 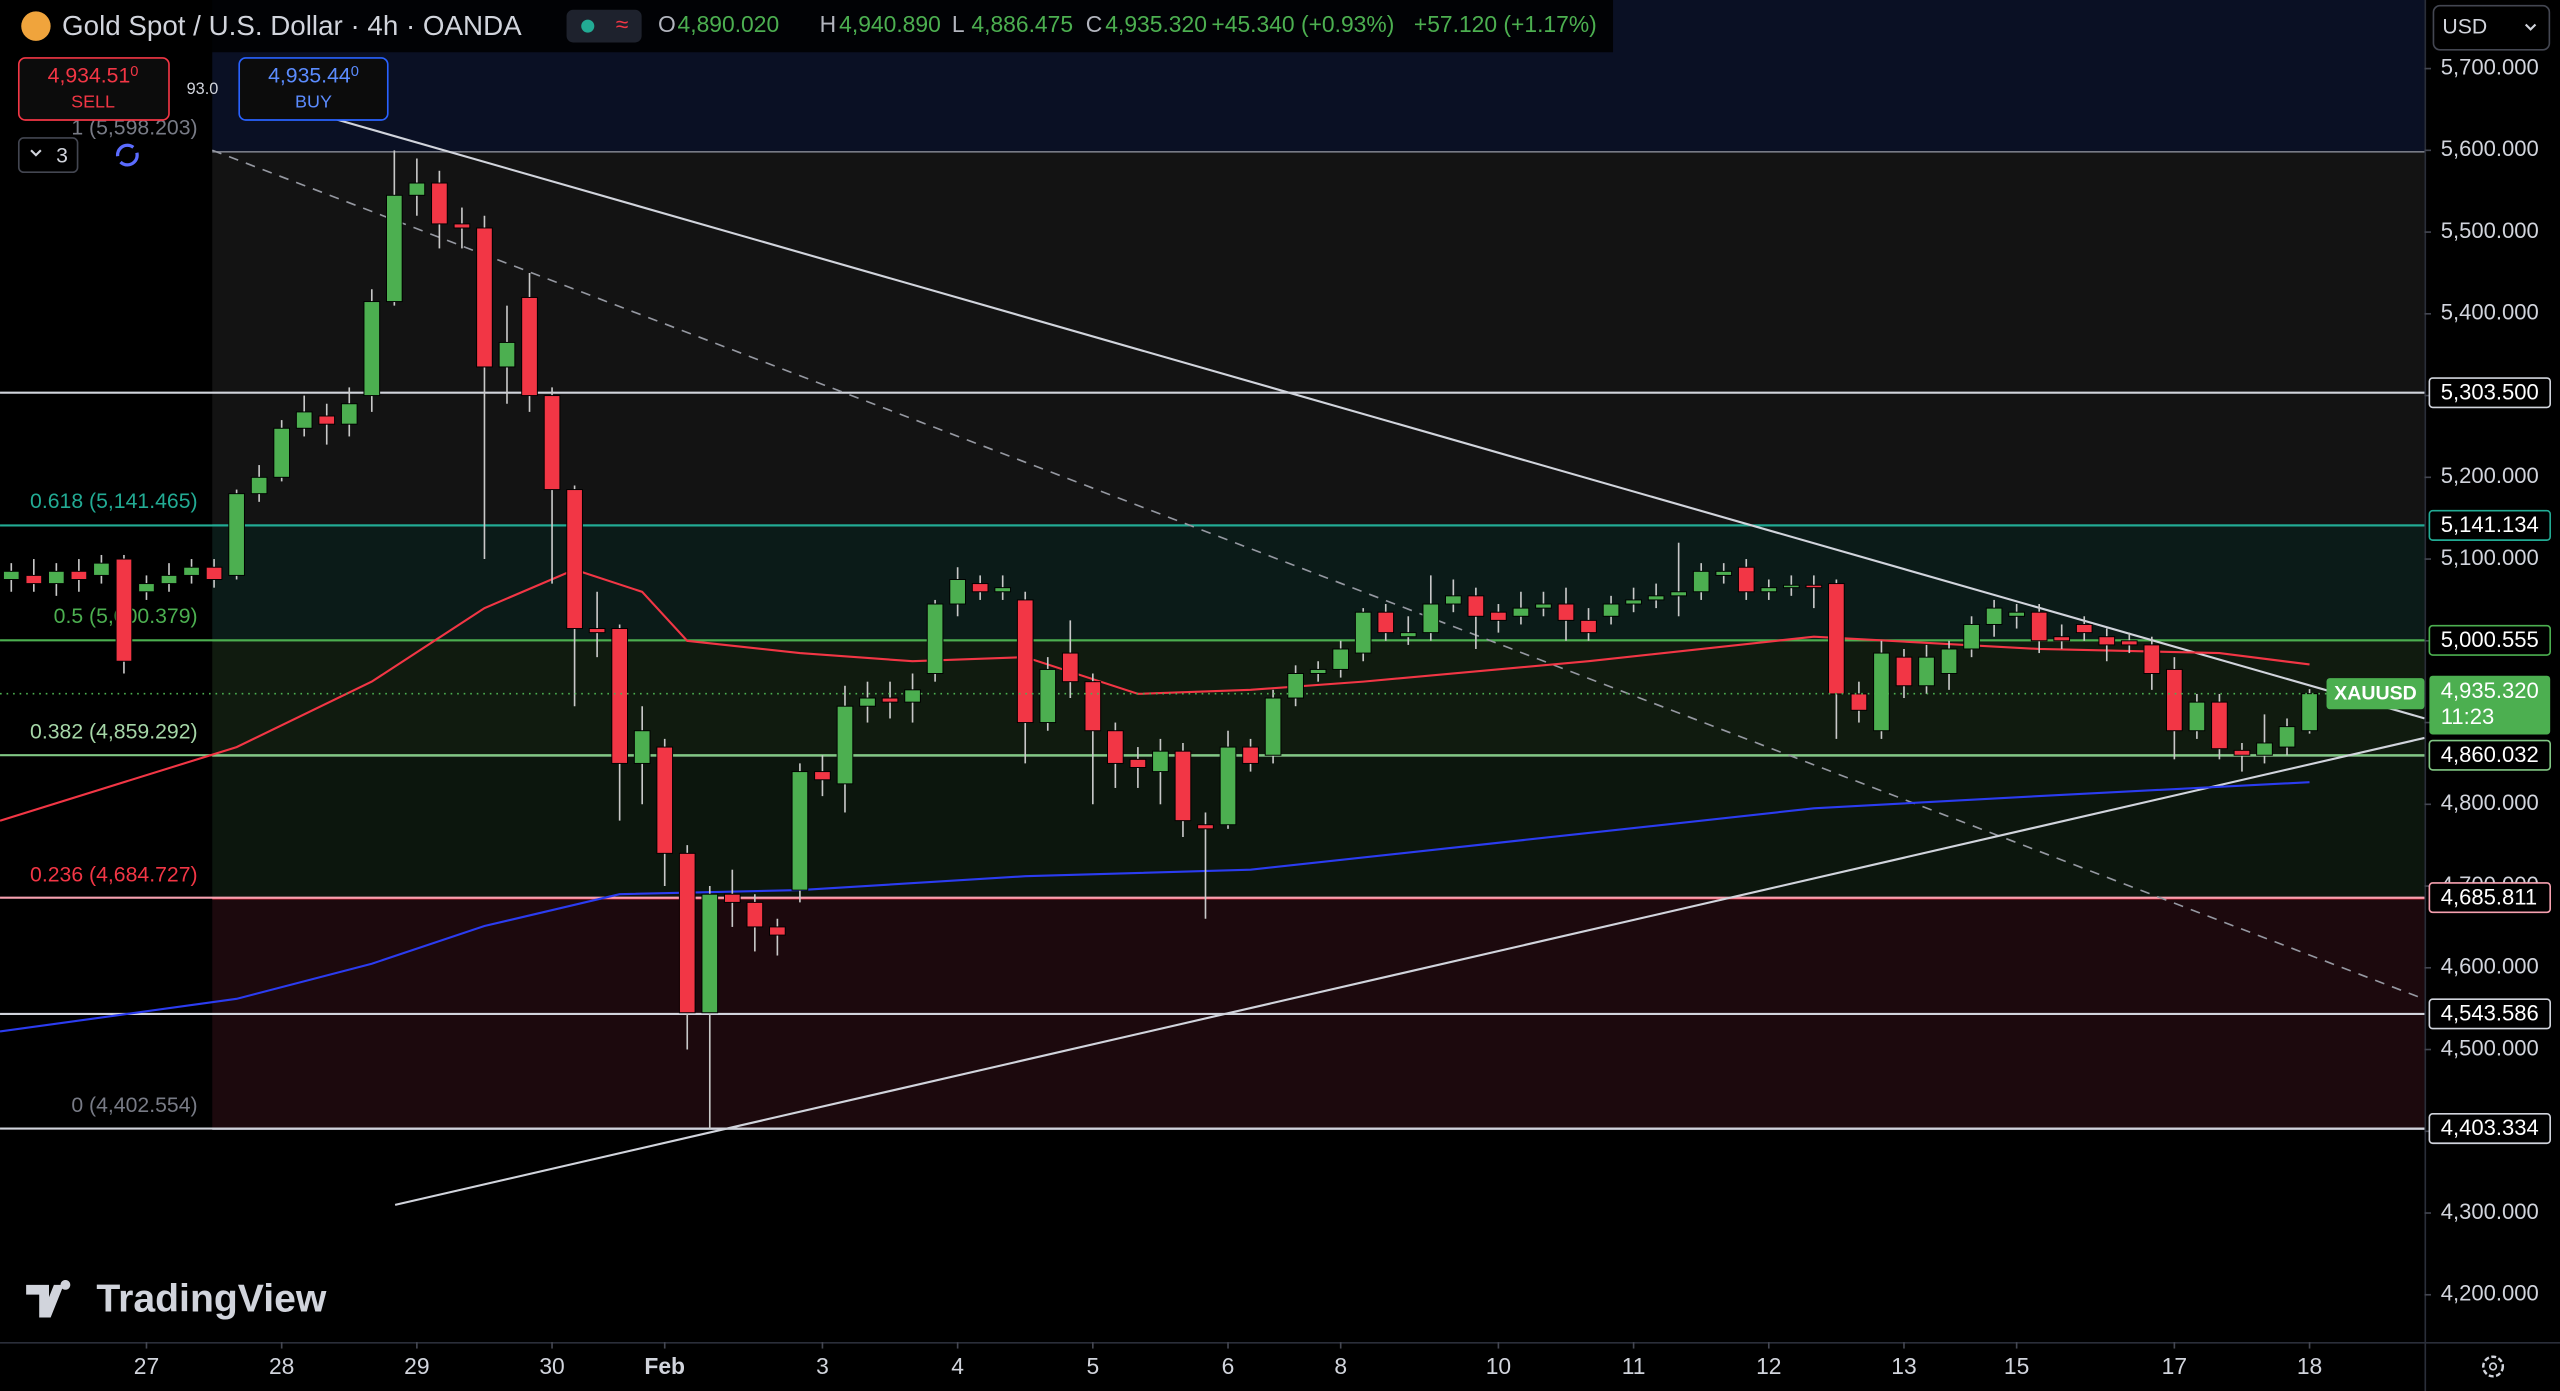 I want to click on level-tag-text: 5,141.134, so click(x=2490, y=524).